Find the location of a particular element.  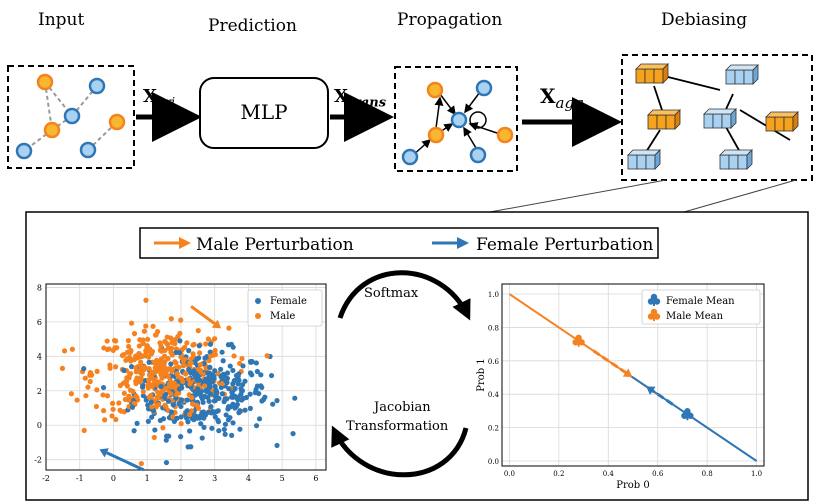

y-axis-label: Prob 1 is located at coordinates (481, 374).